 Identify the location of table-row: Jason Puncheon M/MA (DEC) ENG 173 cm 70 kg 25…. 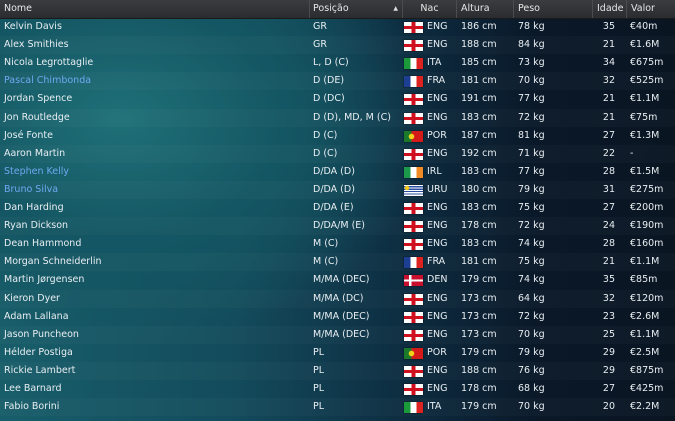
(337, 335).